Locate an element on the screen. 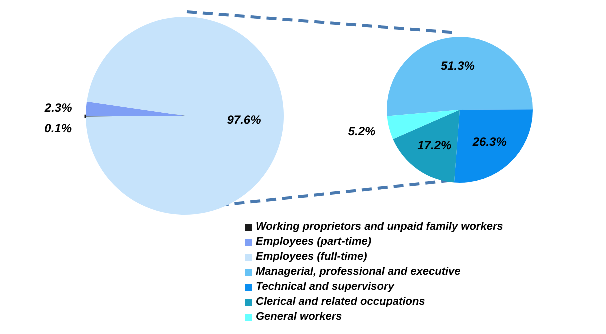  data-label: 51.3% is located at coordinates (458, 66).